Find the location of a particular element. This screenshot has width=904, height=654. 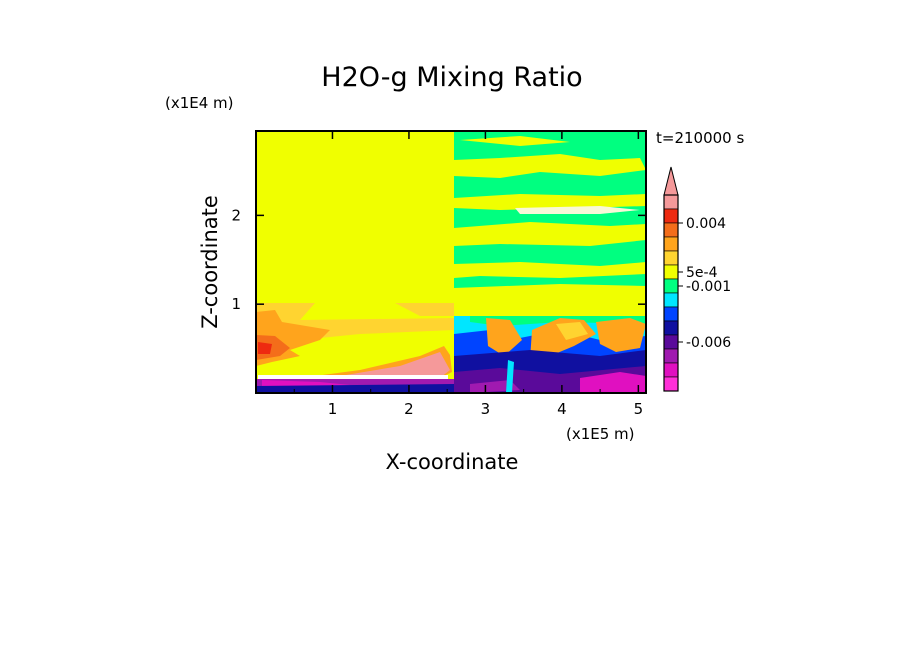

x-tick-label: 5 is located at coordinates (639, 409).